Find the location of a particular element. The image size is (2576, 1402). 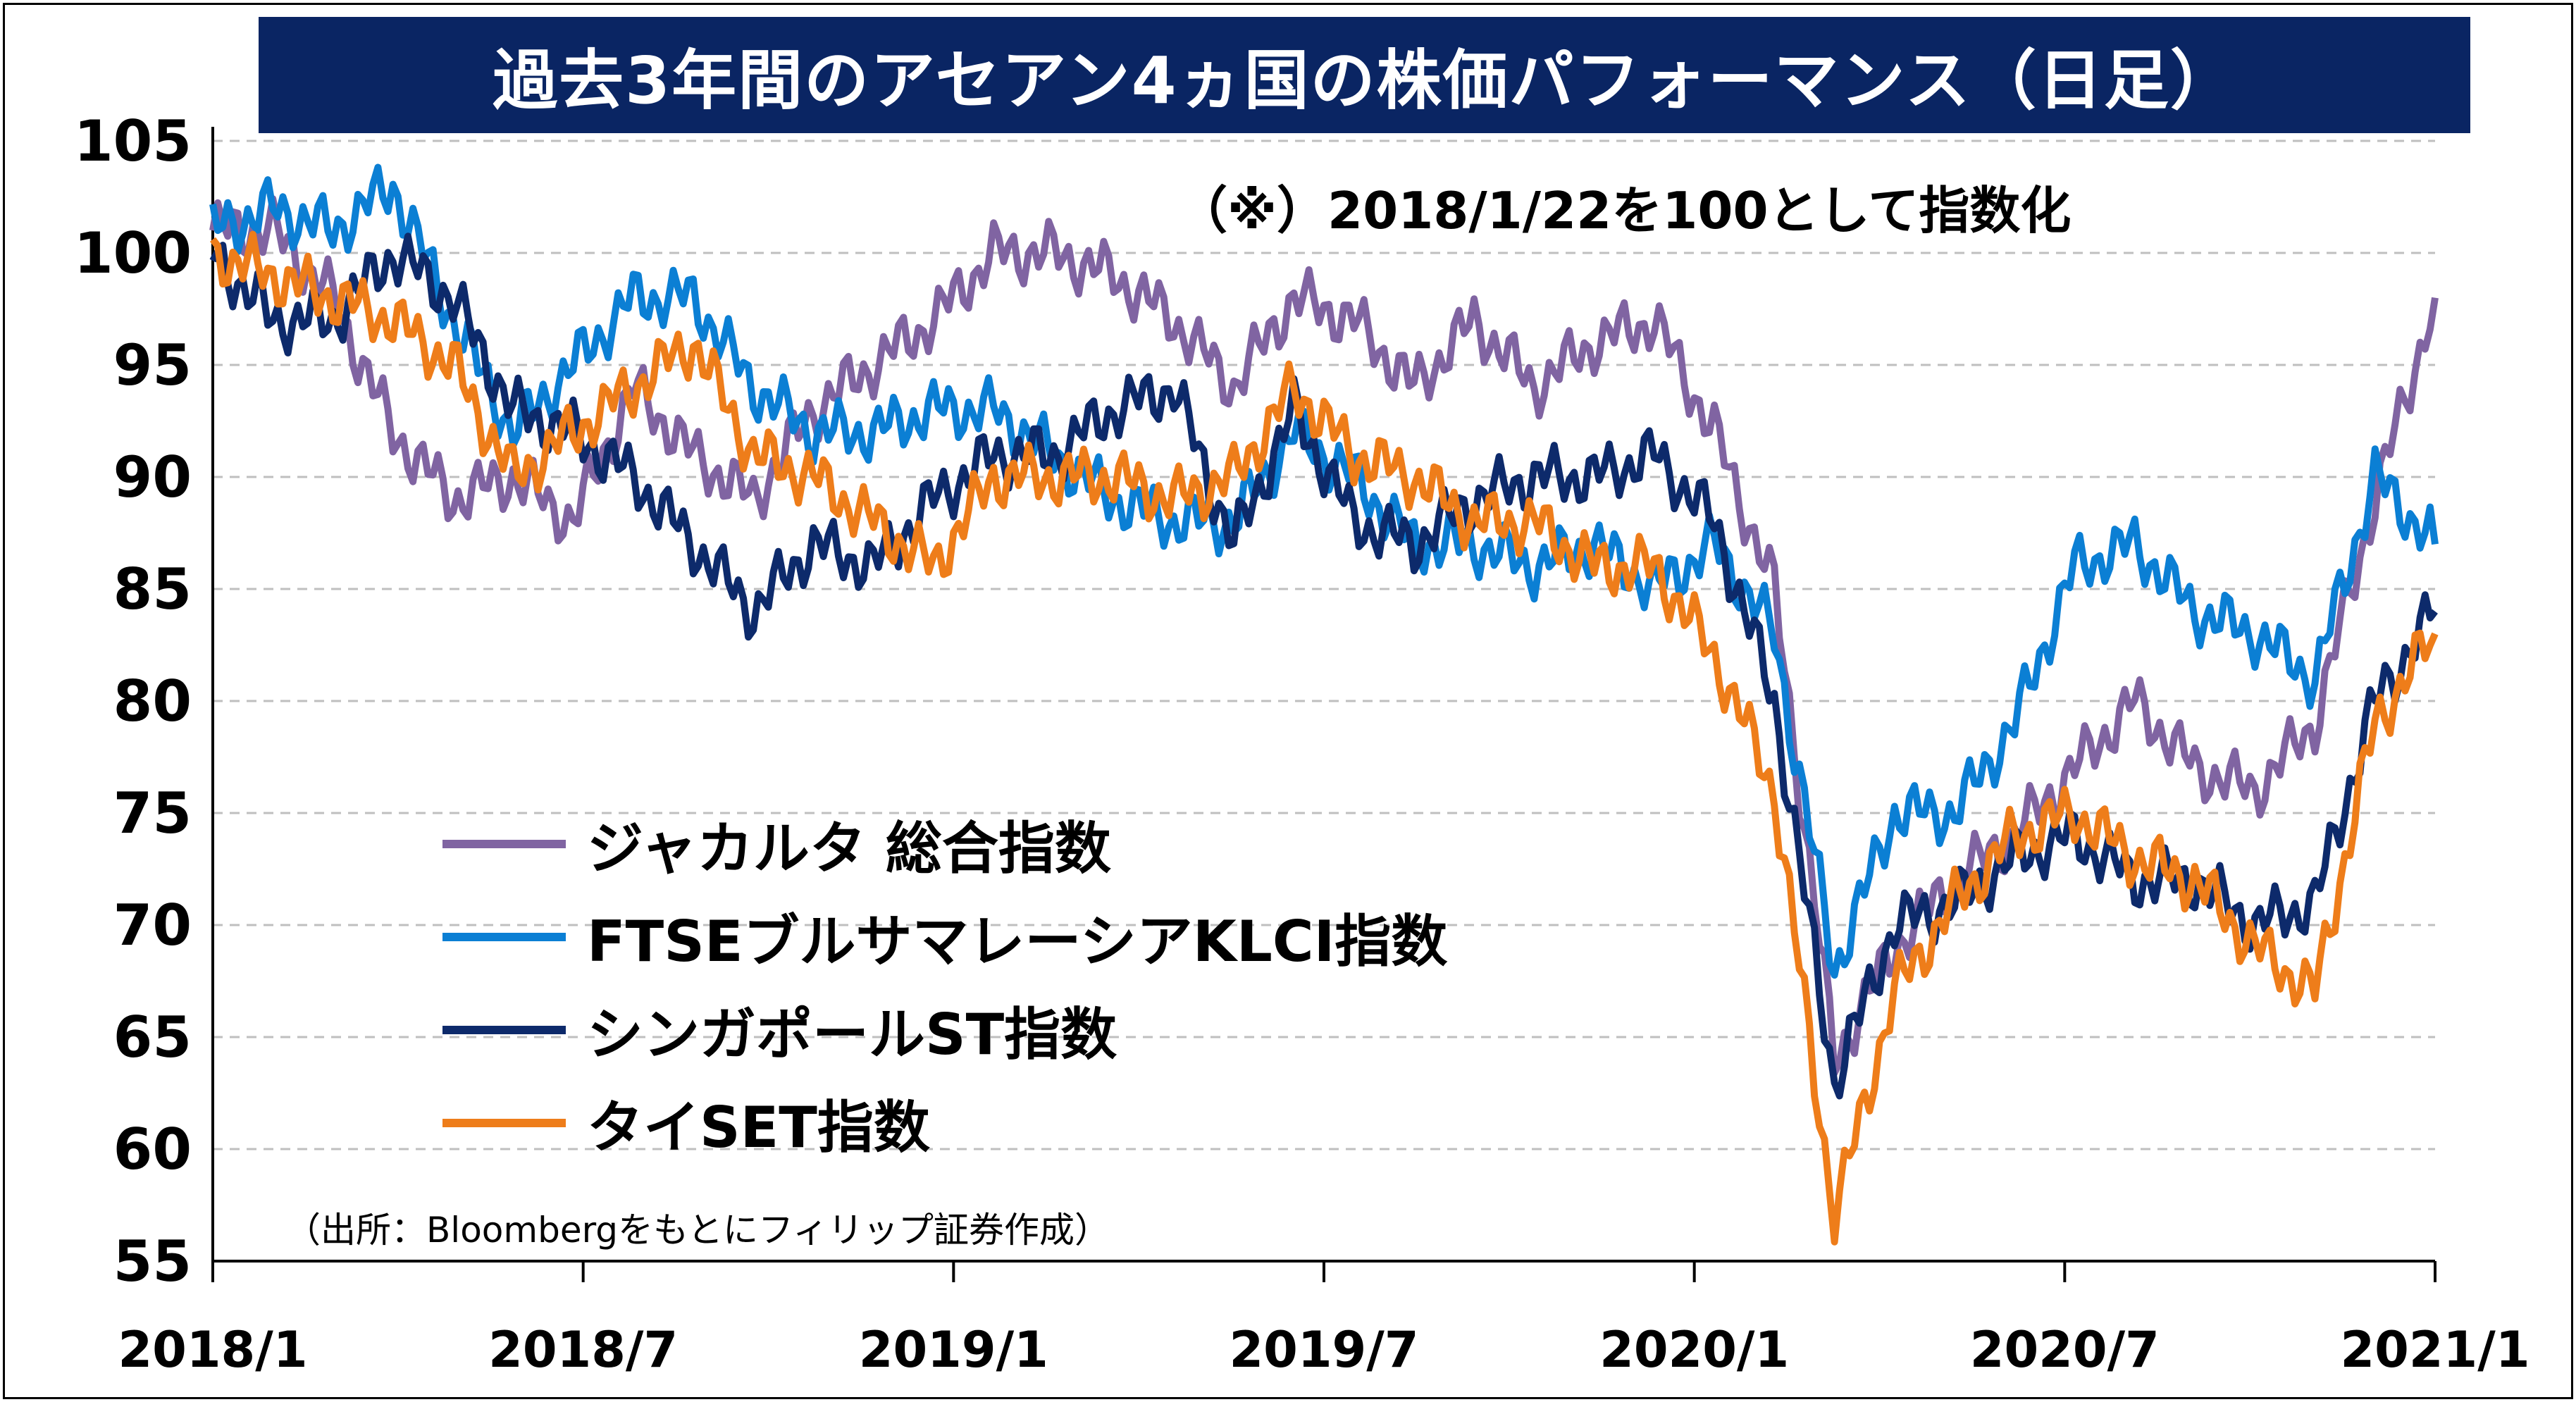

legend-item-sti: シンガポールST指数 is located at coordinates (779, 1030).